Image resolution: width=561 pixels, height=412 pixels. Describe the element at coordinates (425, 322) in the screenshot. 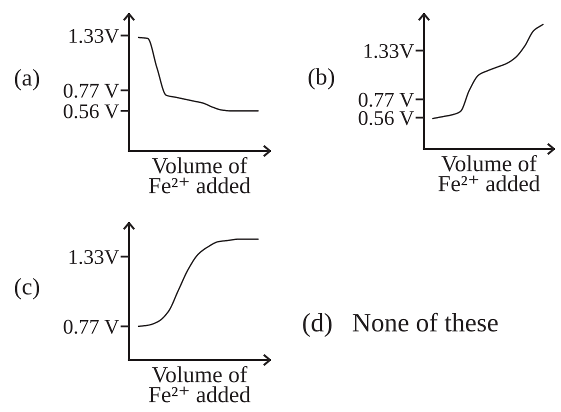

I see `text: None of these` at that location.